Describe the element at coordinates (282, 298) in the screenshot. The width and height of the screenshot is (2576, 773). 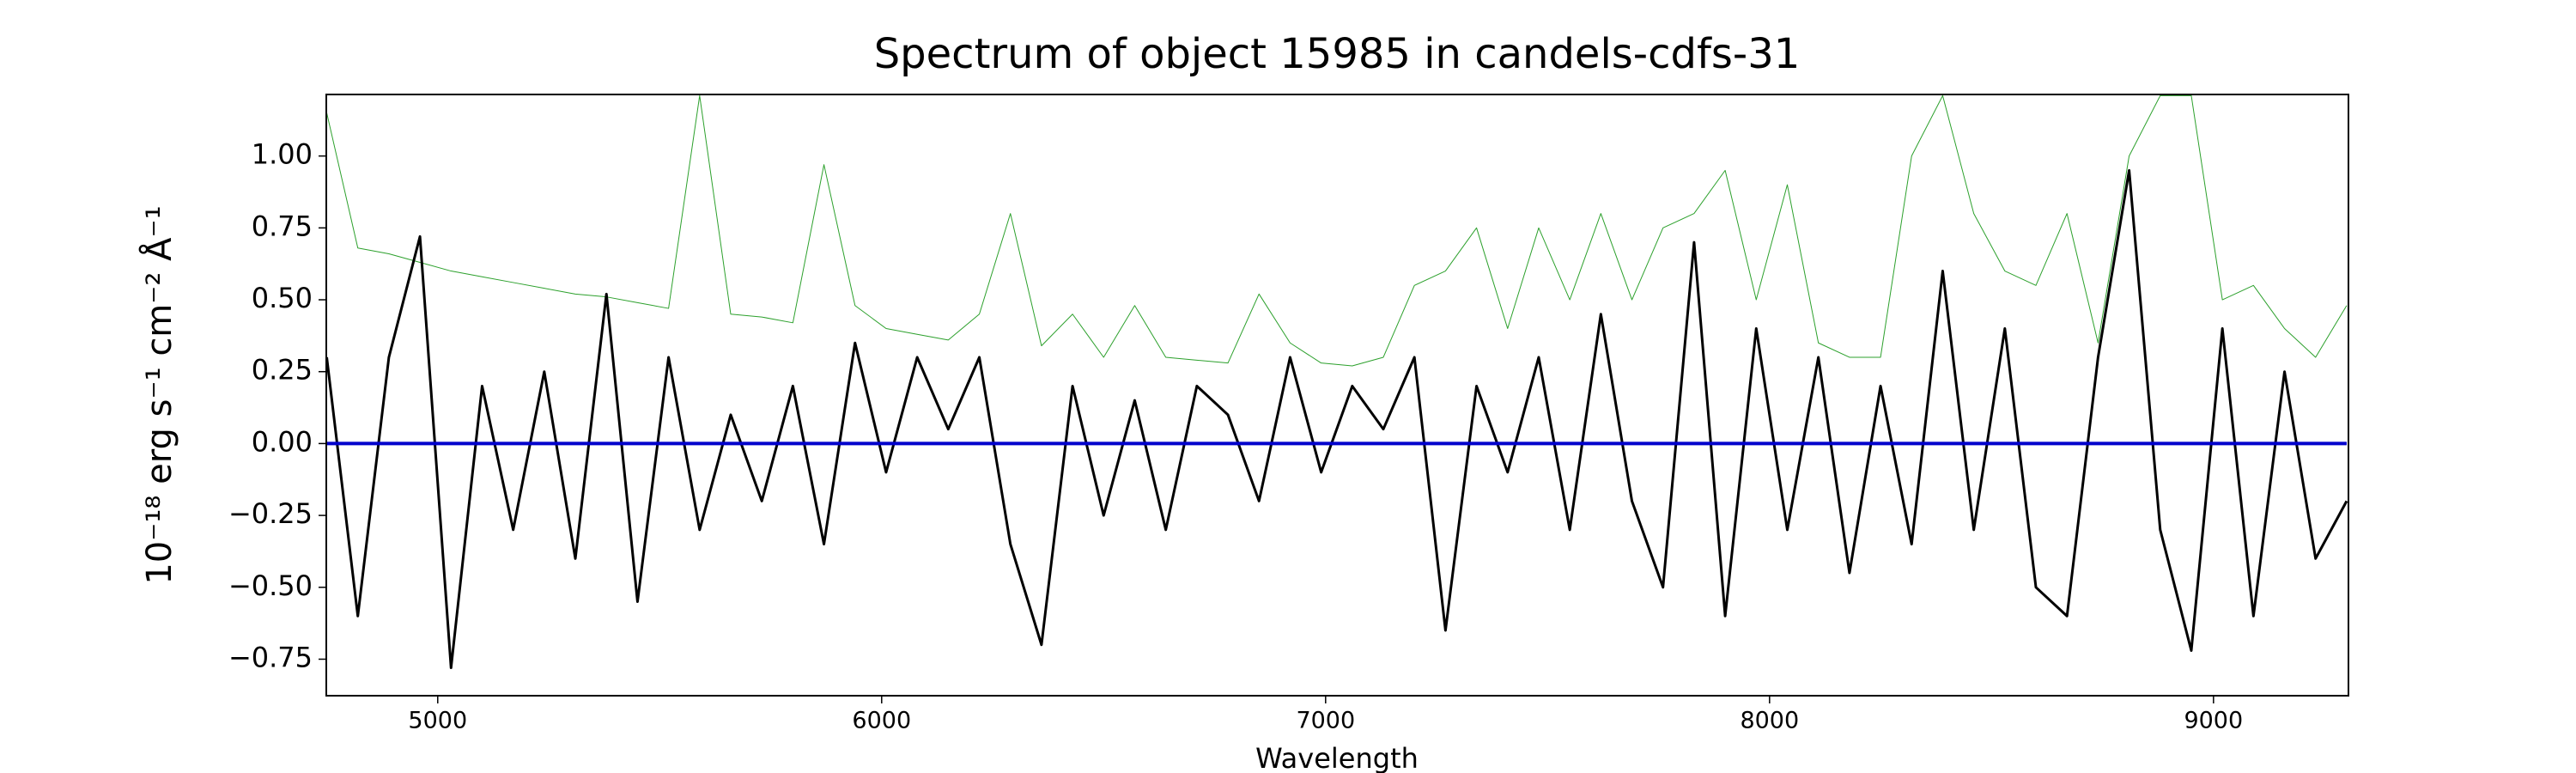
I see `y-tick-label: 0.50` at that location.